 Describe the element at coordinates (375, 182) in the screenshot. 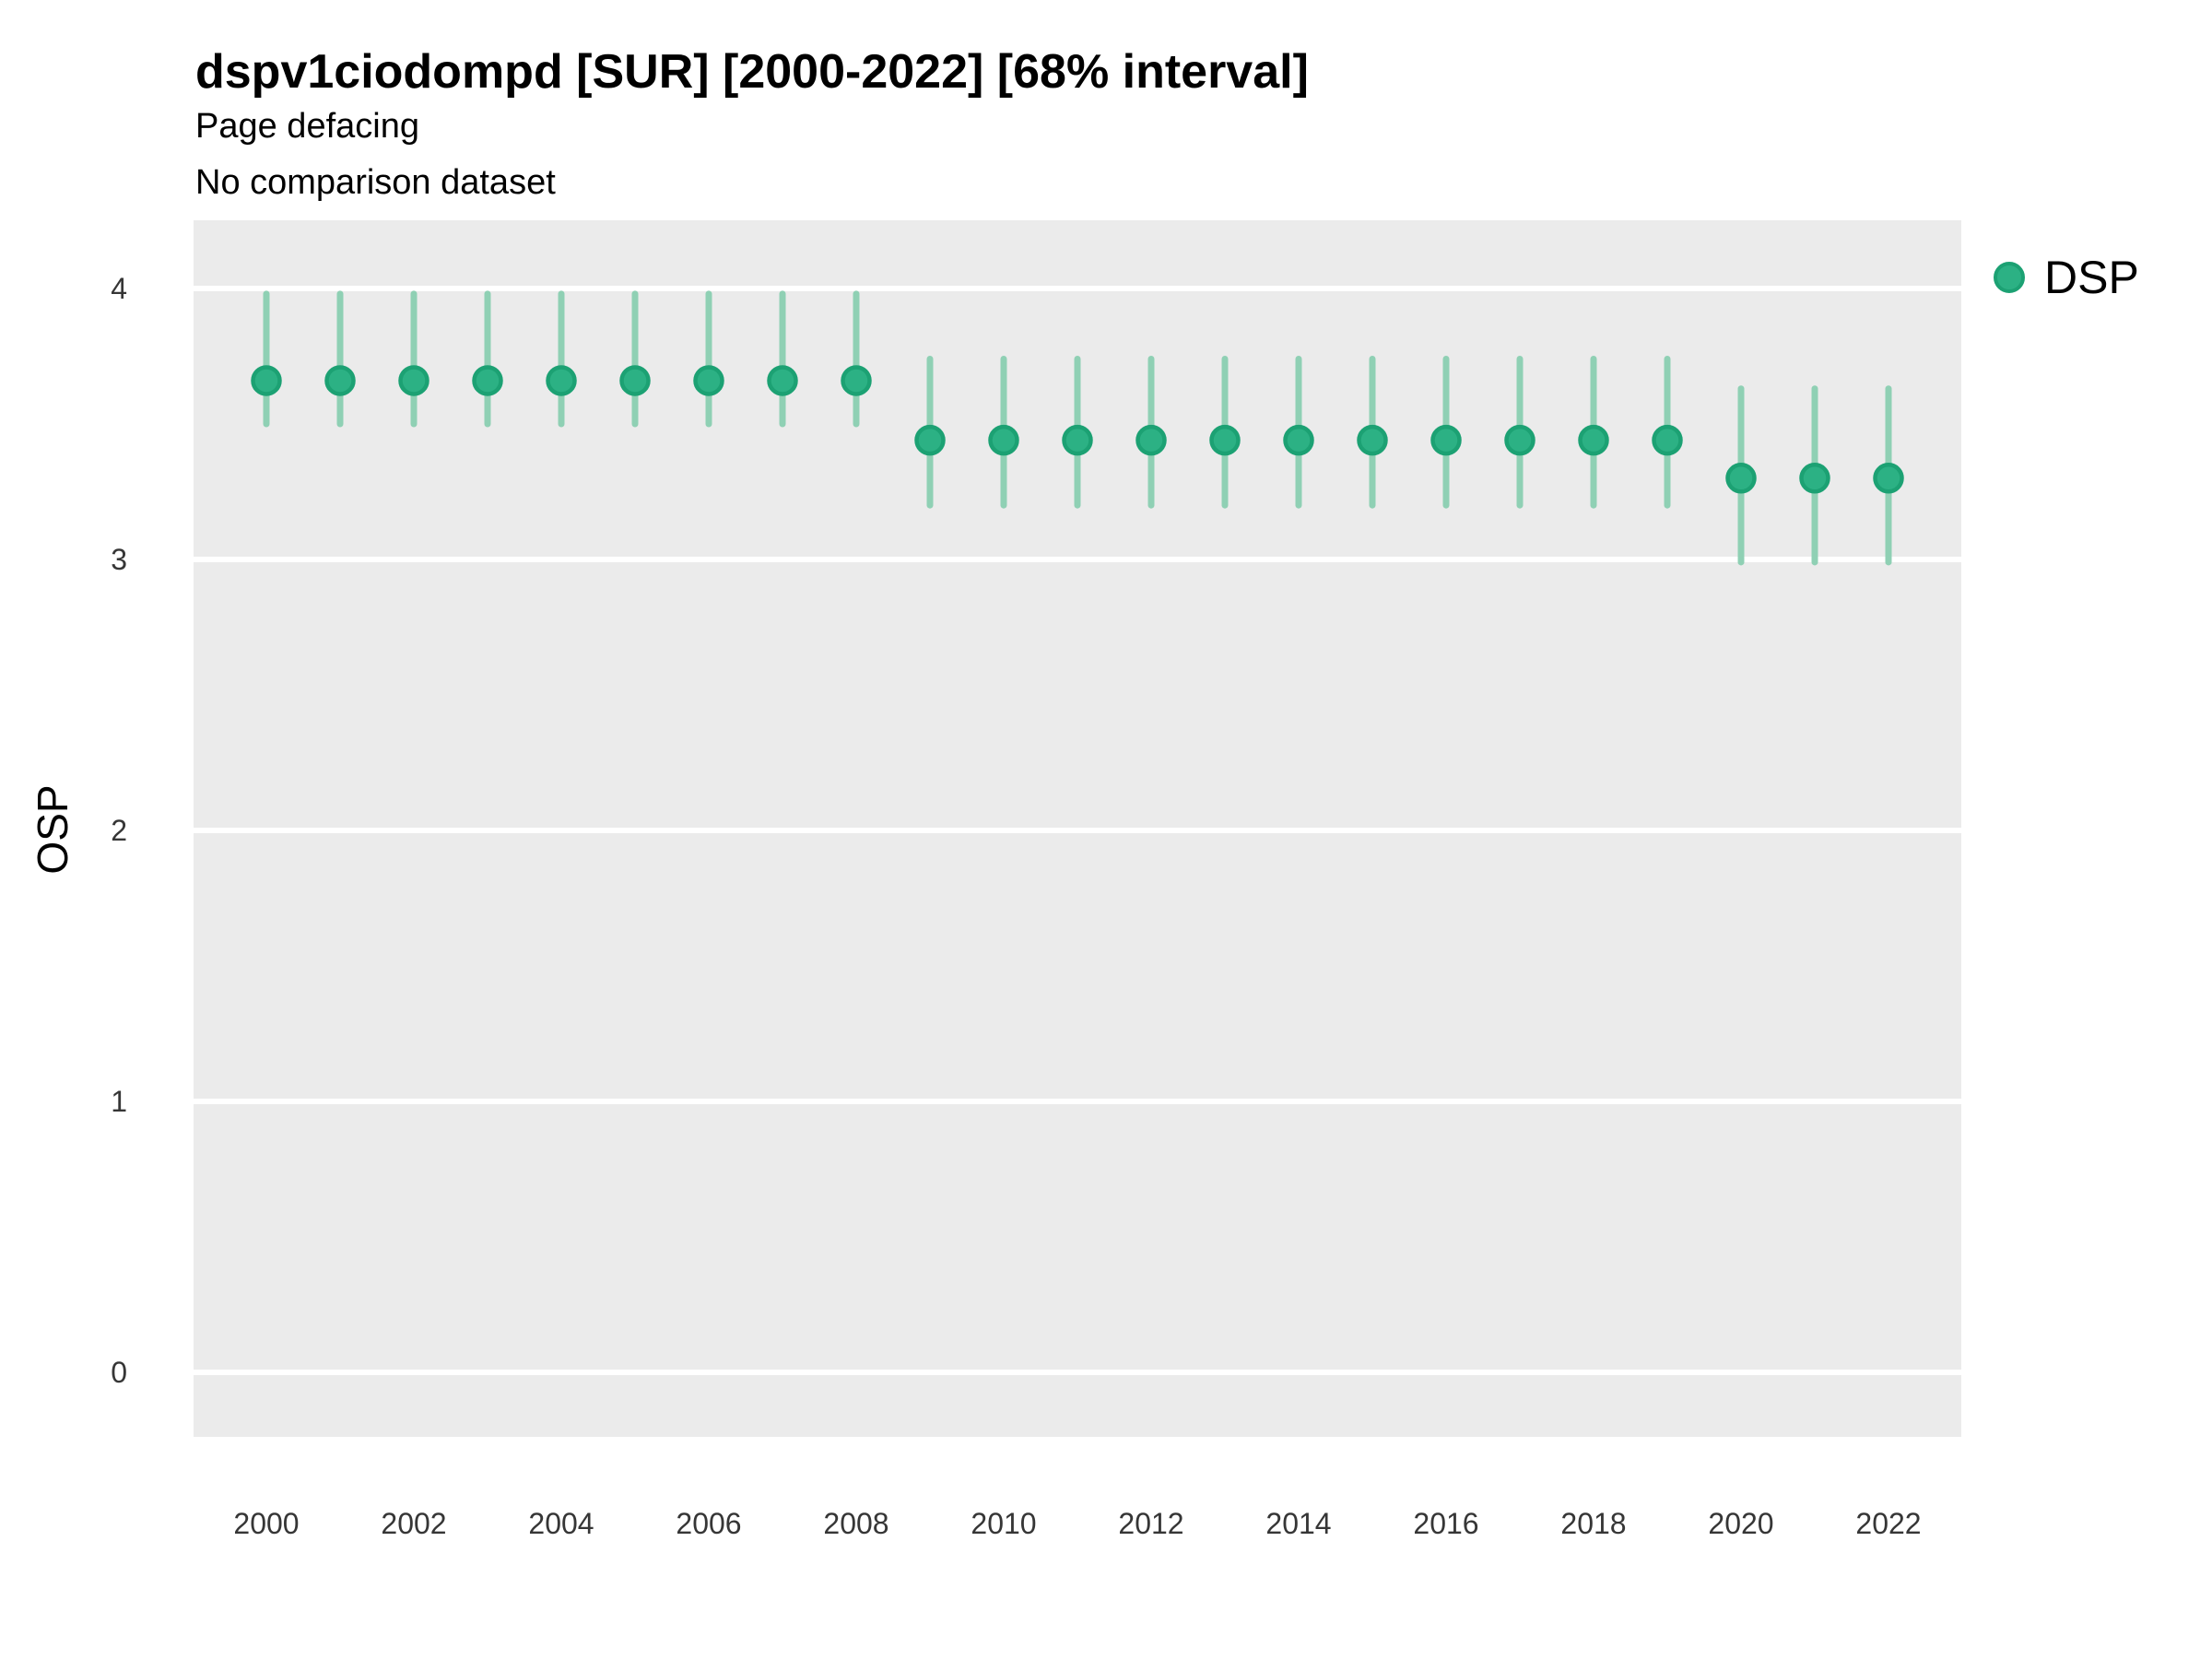

I see `chart-note: No comparison dataset` at that location.